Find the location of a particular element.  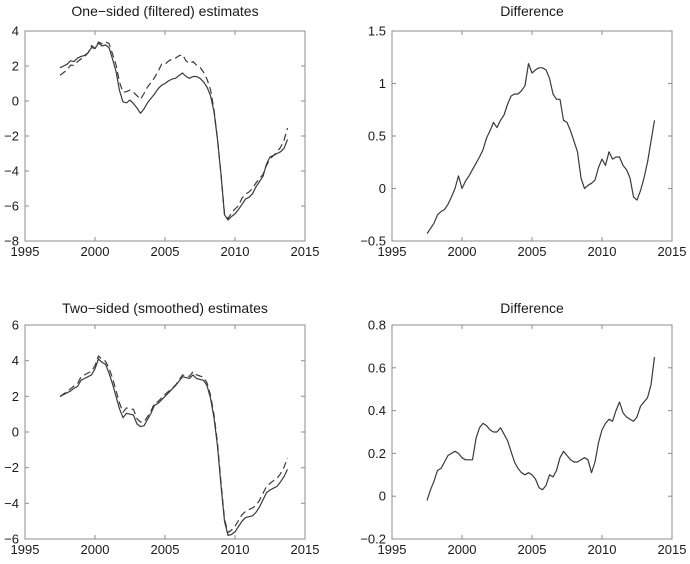

y-tick-label: −8 is located at coordinates (11, 241).